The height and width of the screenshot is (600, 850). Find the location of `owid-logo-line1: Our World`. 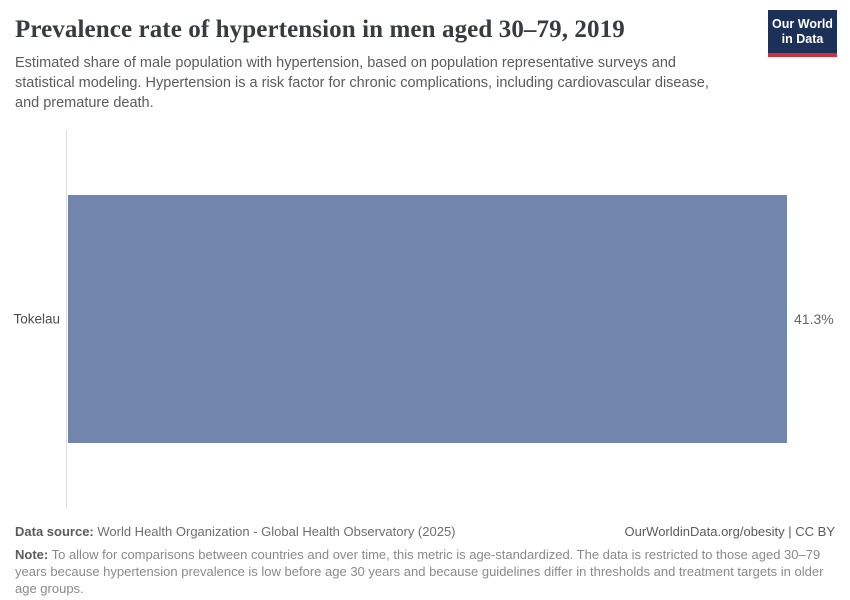

owid-logo-line1: Our World is located at coordinates (802, 24).